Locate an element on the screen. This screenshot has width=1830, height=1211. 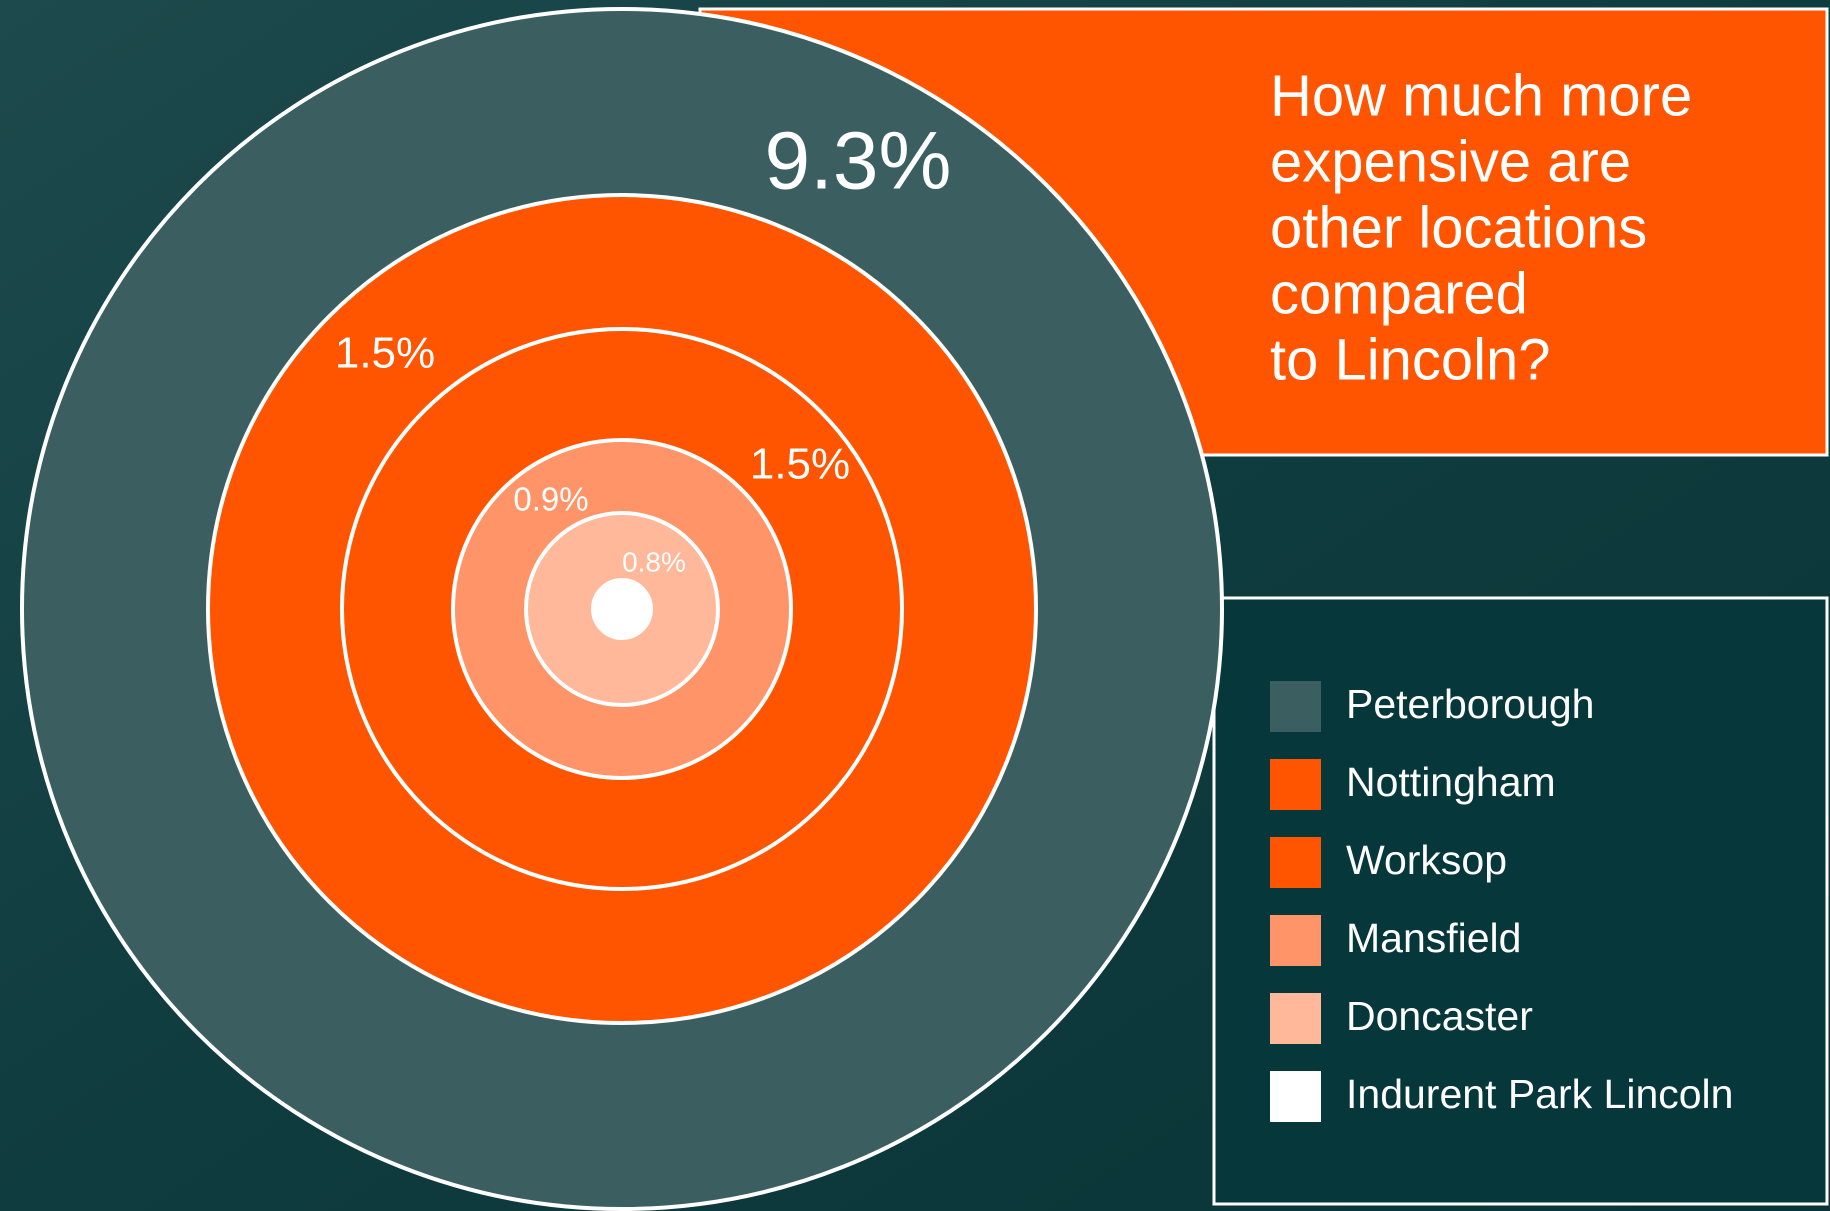
legend-label: Nottingham is located at coordinates (1451, 782).